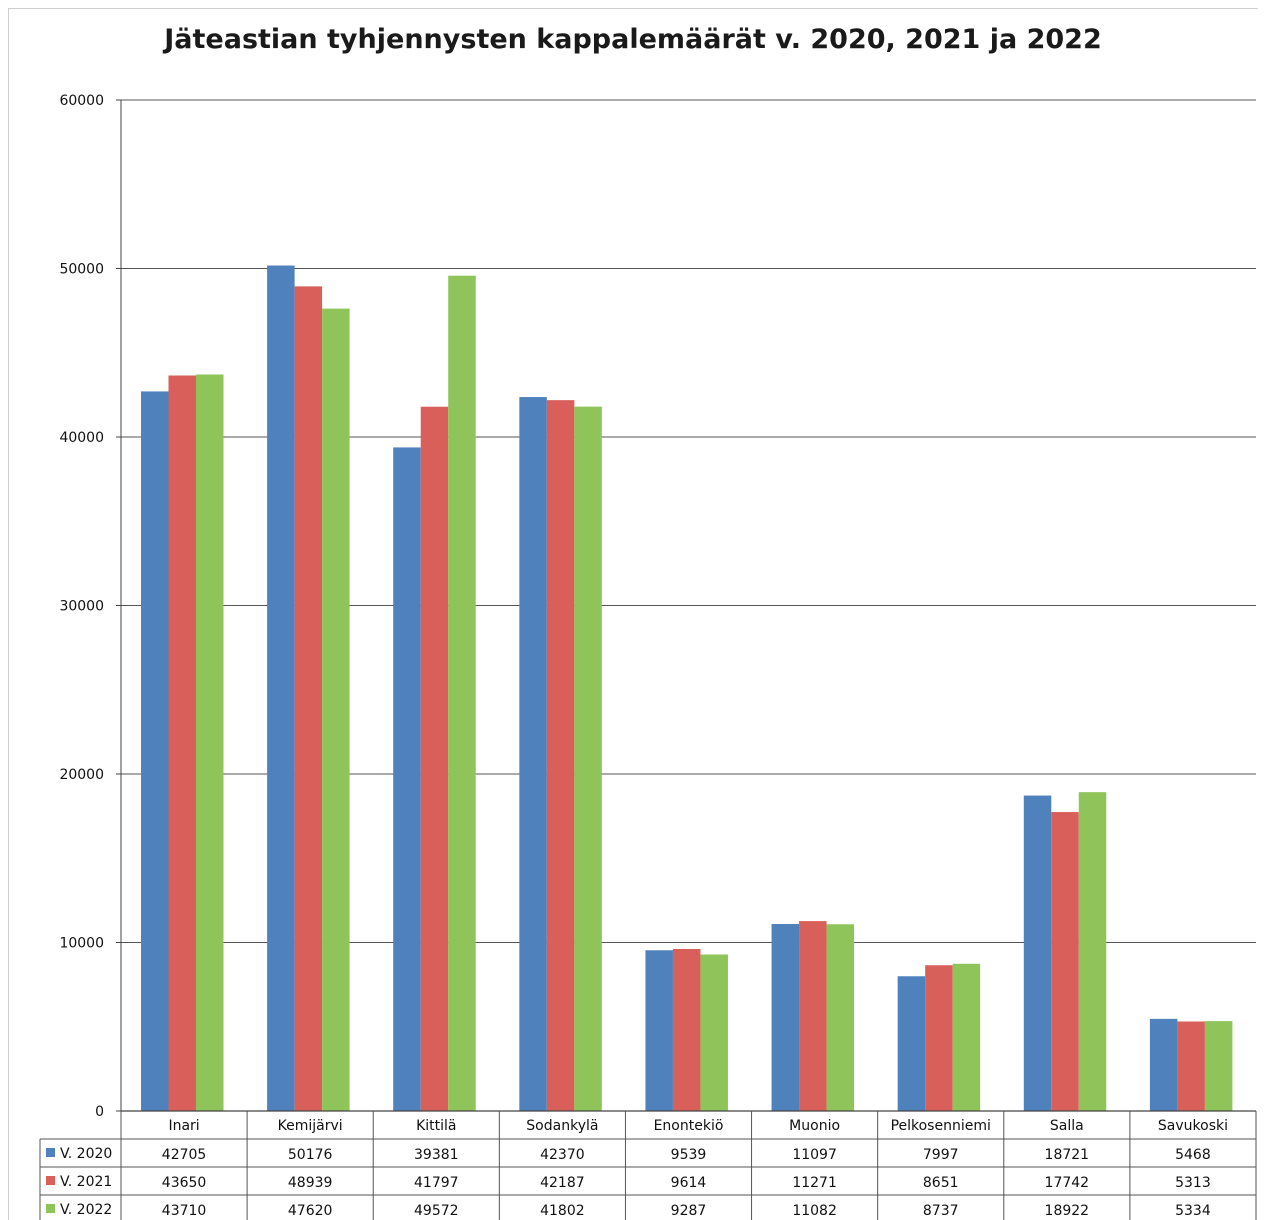 This screenshot has height=1220, width=1266. I want to click on category-label: Sodankylä, so click(562, 1126).